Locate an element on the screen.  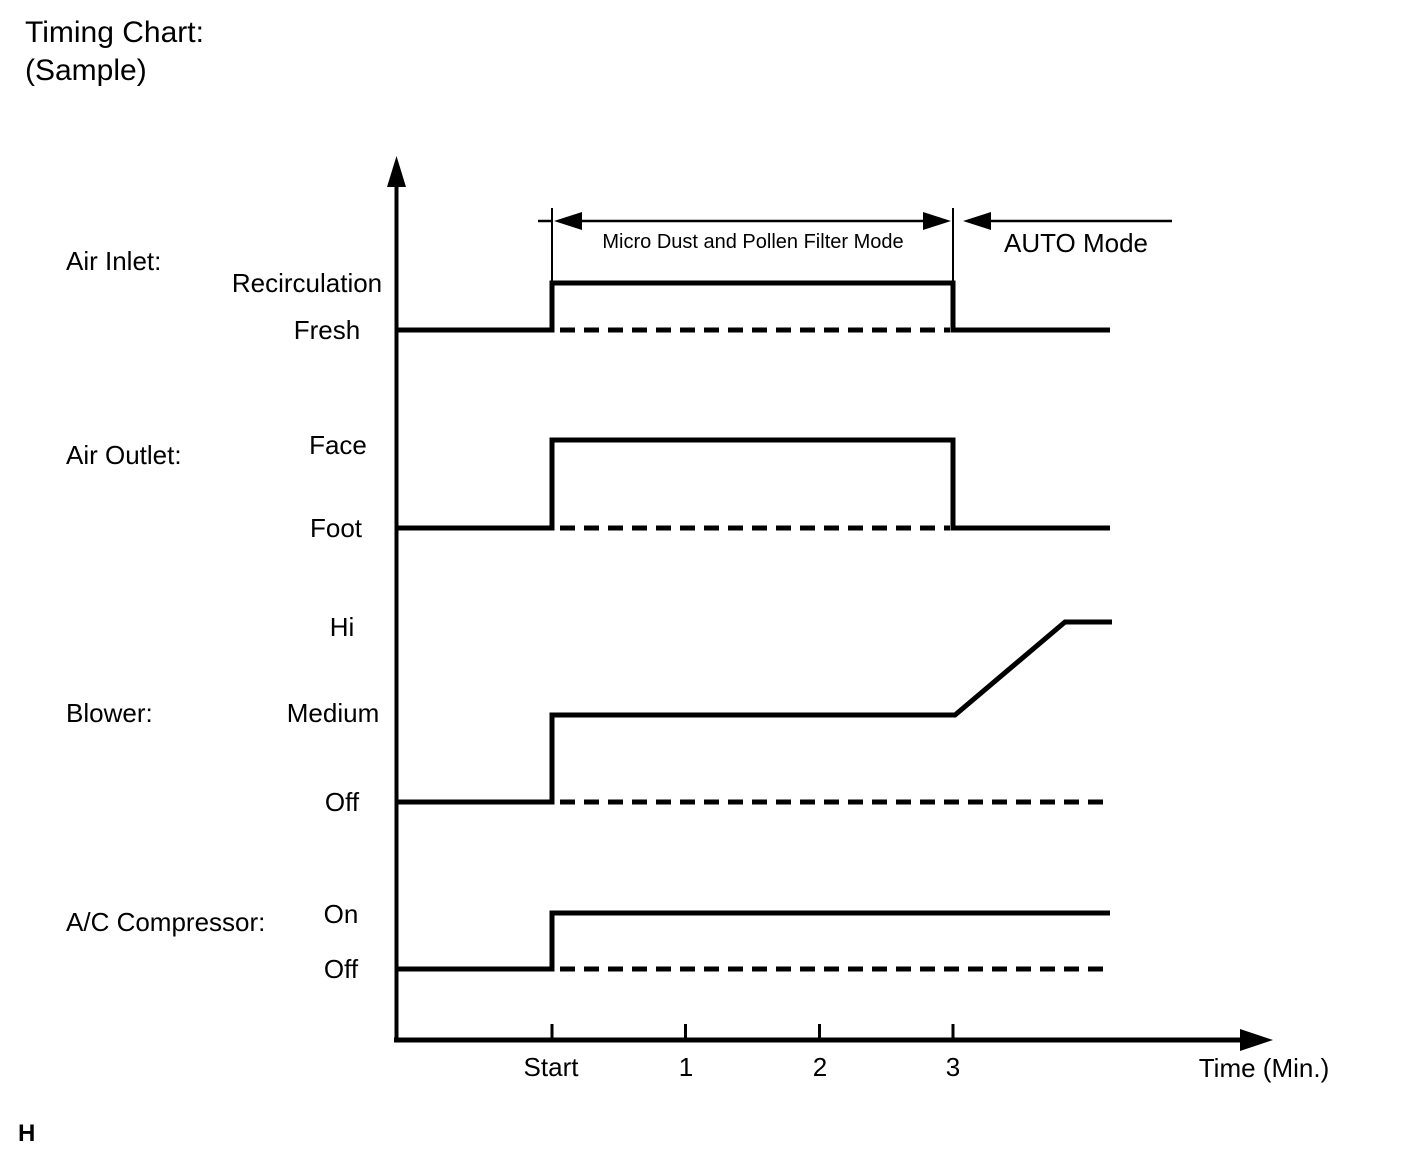
filter-mode-arrowhead-right is located at coordinates (937, 221).